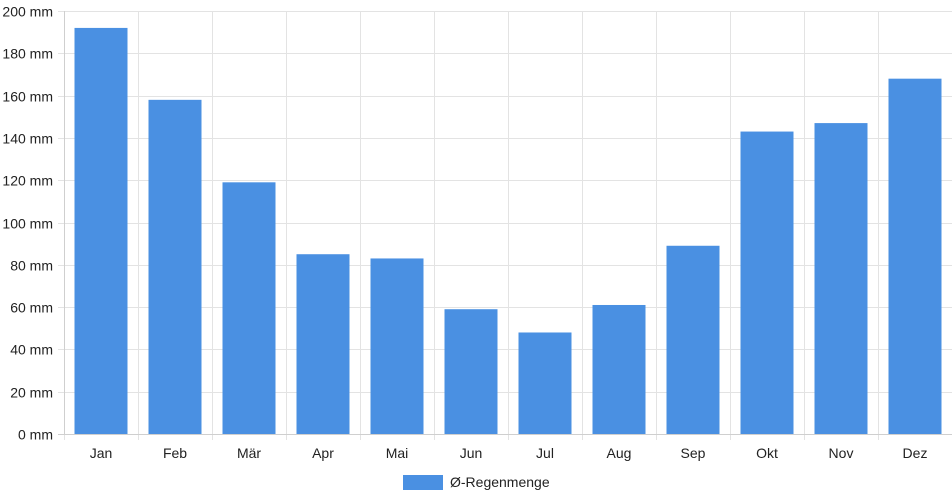  I want to click on y-tick-label: 200 mm, so click(27, 12).